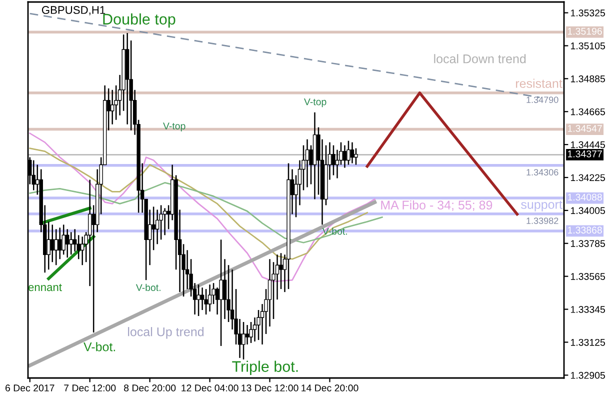  What do you see at coordinates (587, 243) in the screenshot?
I see `y-tick-label: 1.33785` at bounding box center [587, 243].